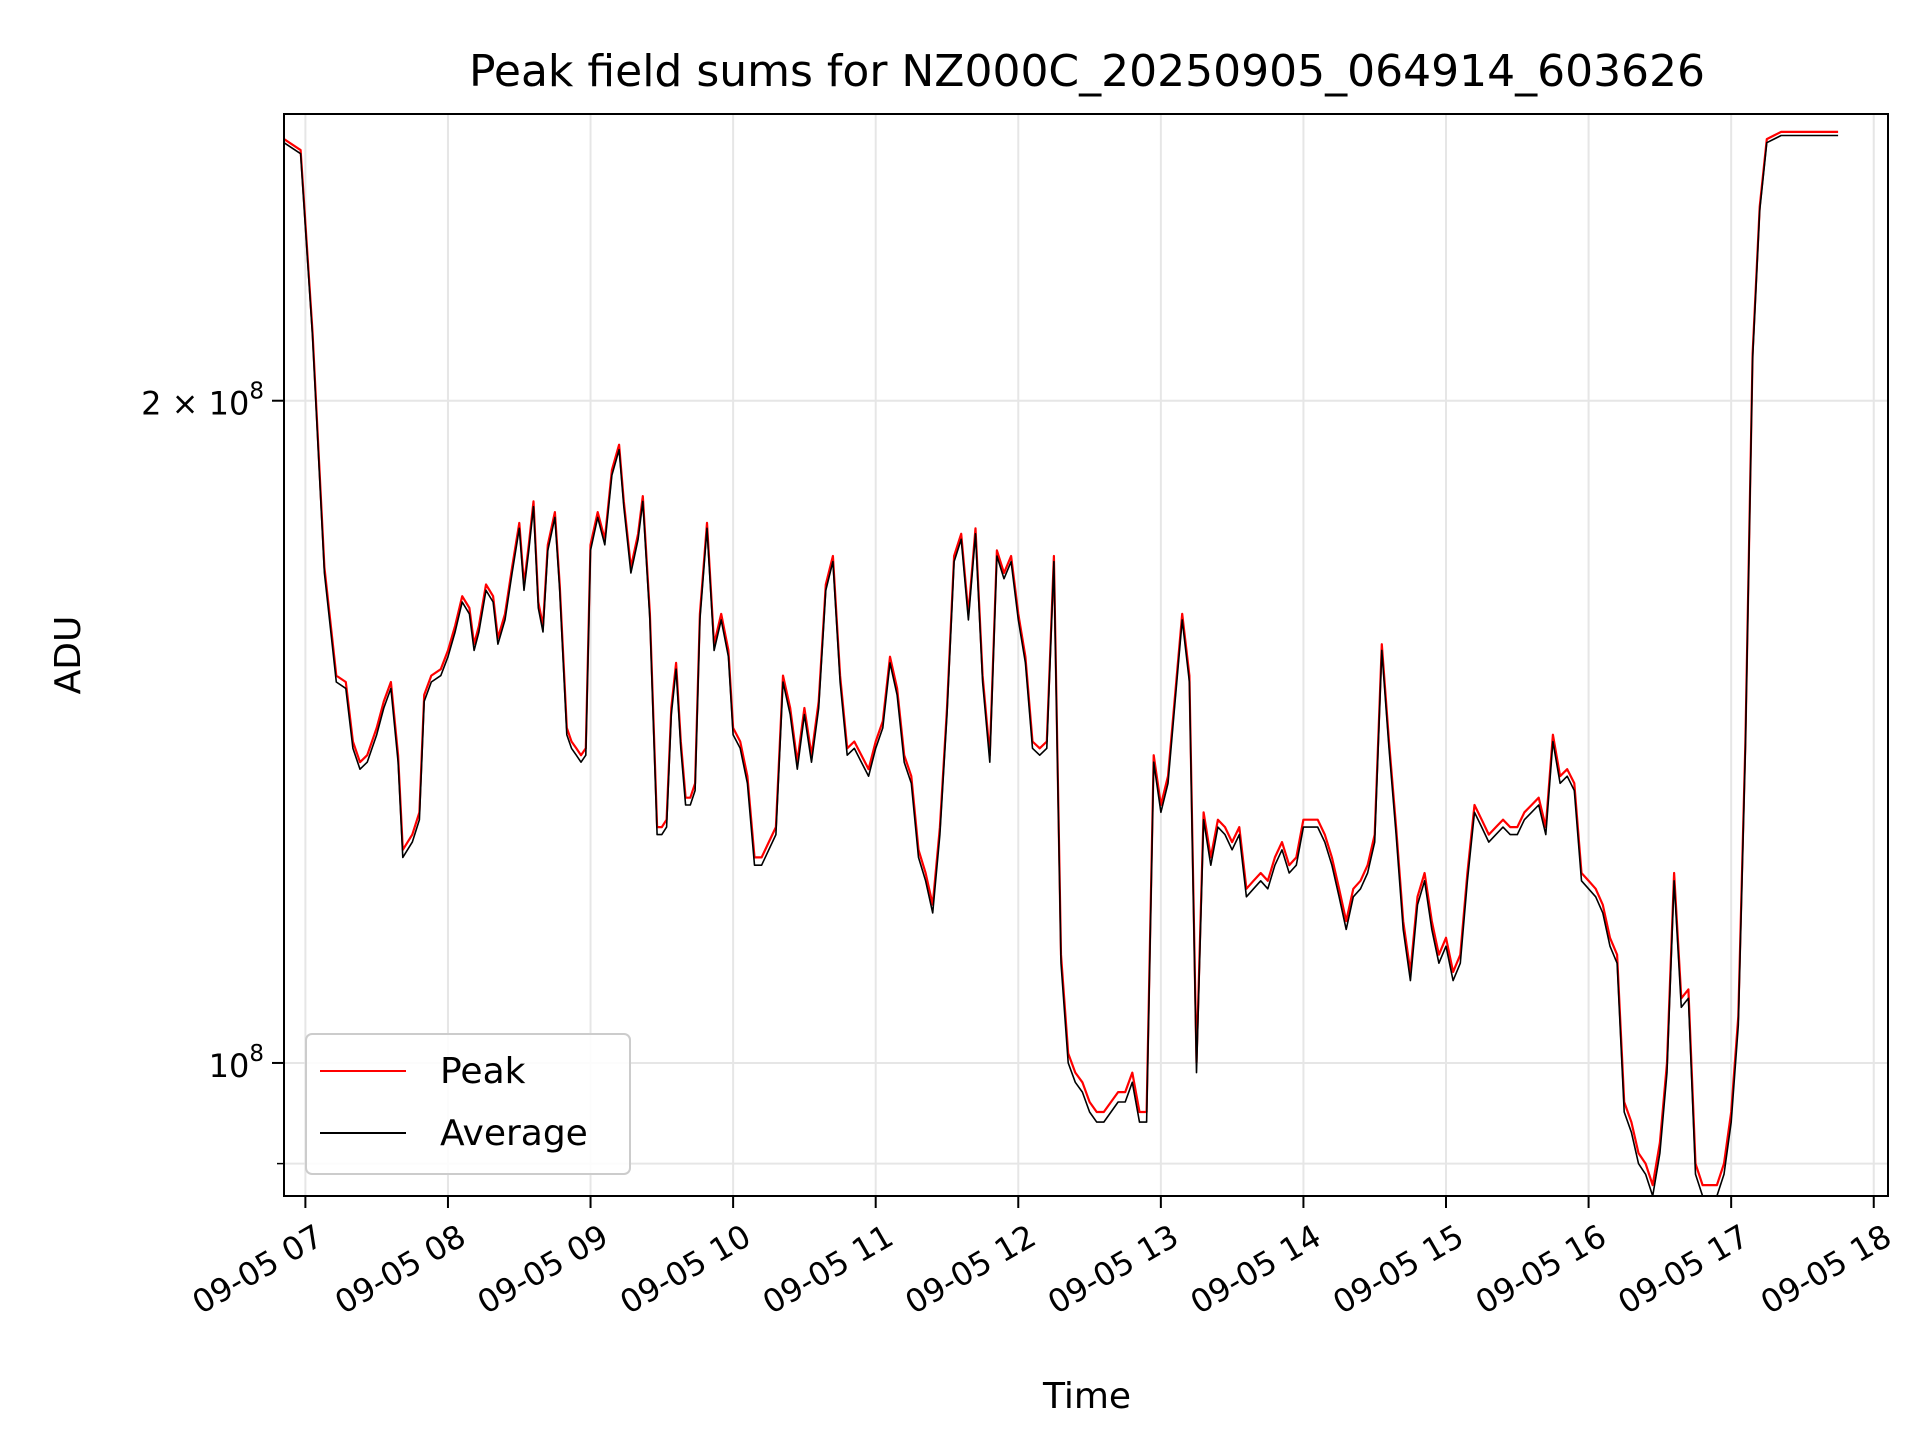 The image size is (1920, 1440). What do you see at coordinates (202, 401) in the screenshot?
I see `y-tick-label: 2 × 108` at bounding box center [202, 401].